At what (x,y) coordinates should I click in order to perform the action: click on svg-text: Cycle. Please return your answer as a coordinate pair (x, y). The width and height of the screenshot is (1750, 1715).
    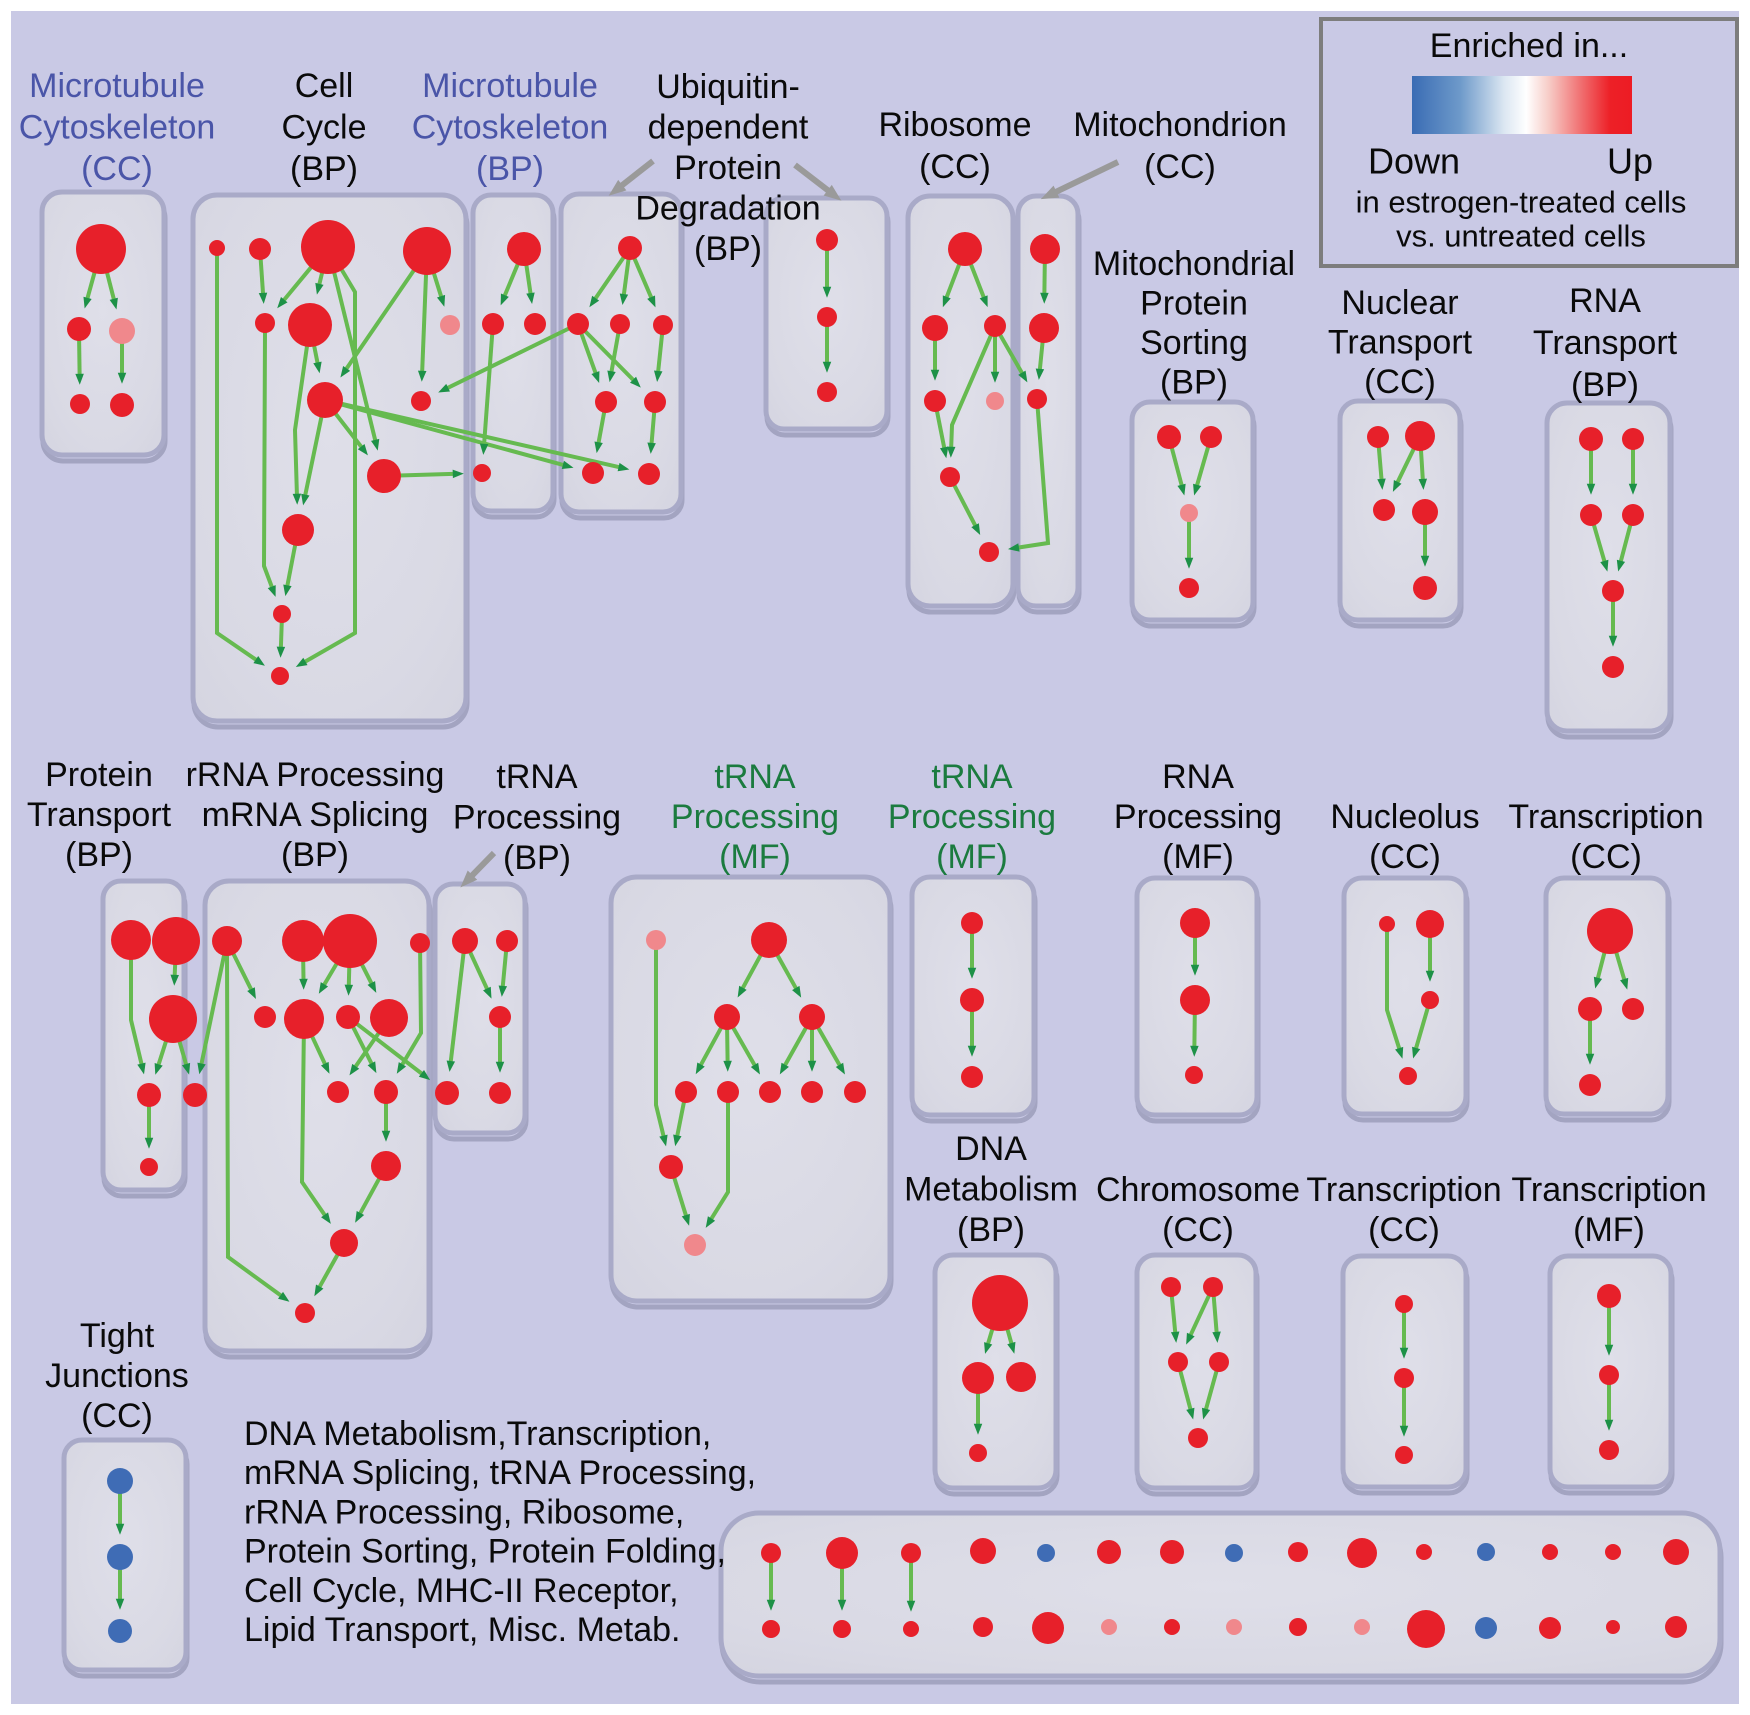
    Looking at the image, I should click on (323, 128).